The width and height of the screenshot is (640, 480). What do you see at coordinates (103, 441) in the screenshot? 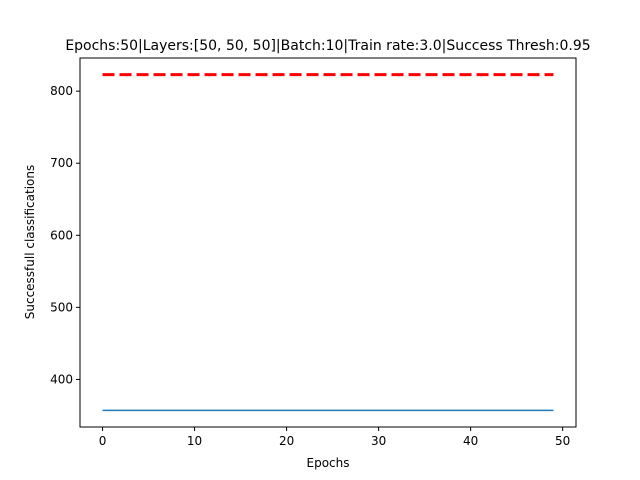
I see `x-tick-label: 0` at bounding box center [103, 441].